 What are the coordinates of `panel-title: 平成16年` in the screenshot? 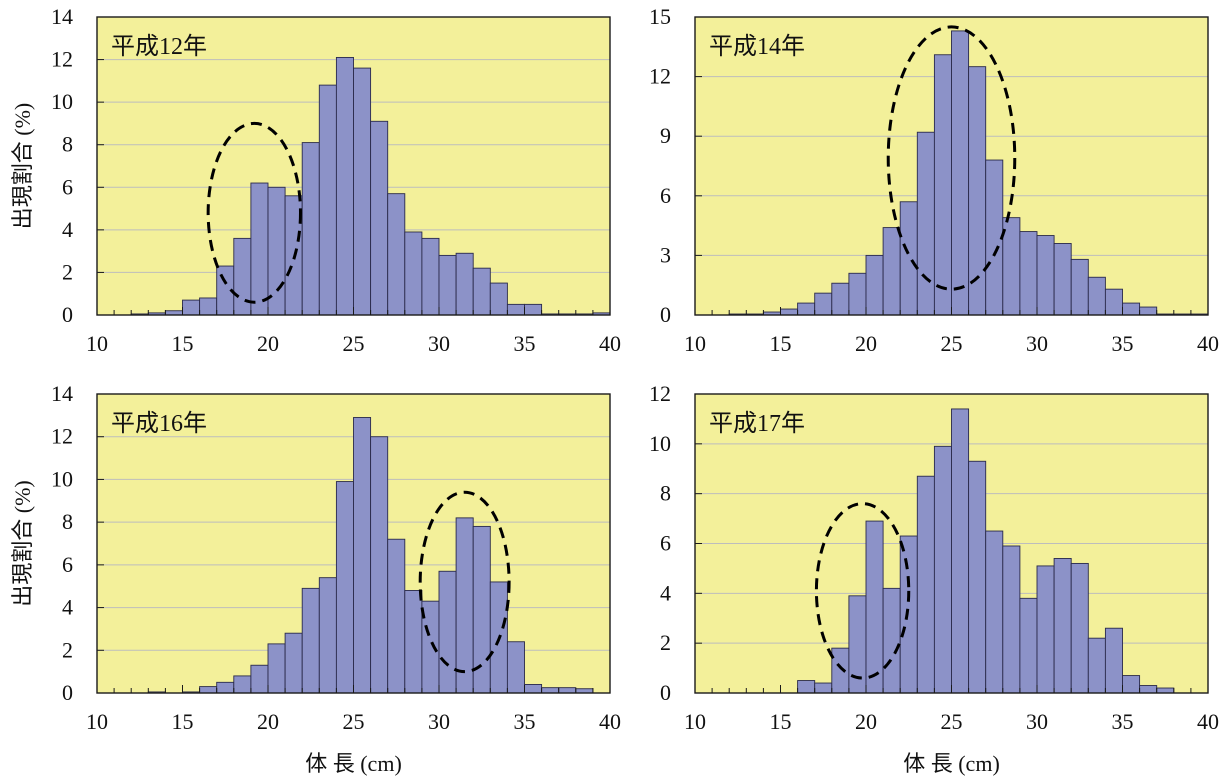 It's located at (159, 423).